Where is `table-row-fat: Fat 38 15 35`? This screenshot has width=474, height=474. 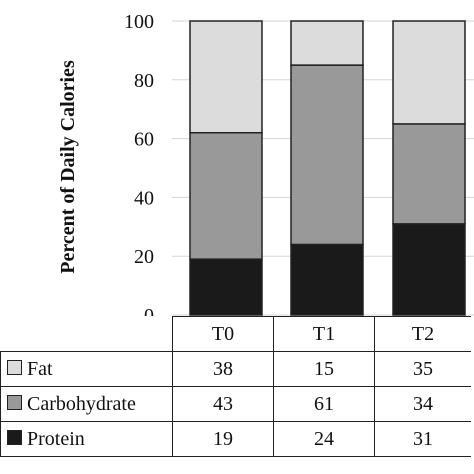
table-row-fat: Fat 38 15 35 is located at coordinates (235, 369).